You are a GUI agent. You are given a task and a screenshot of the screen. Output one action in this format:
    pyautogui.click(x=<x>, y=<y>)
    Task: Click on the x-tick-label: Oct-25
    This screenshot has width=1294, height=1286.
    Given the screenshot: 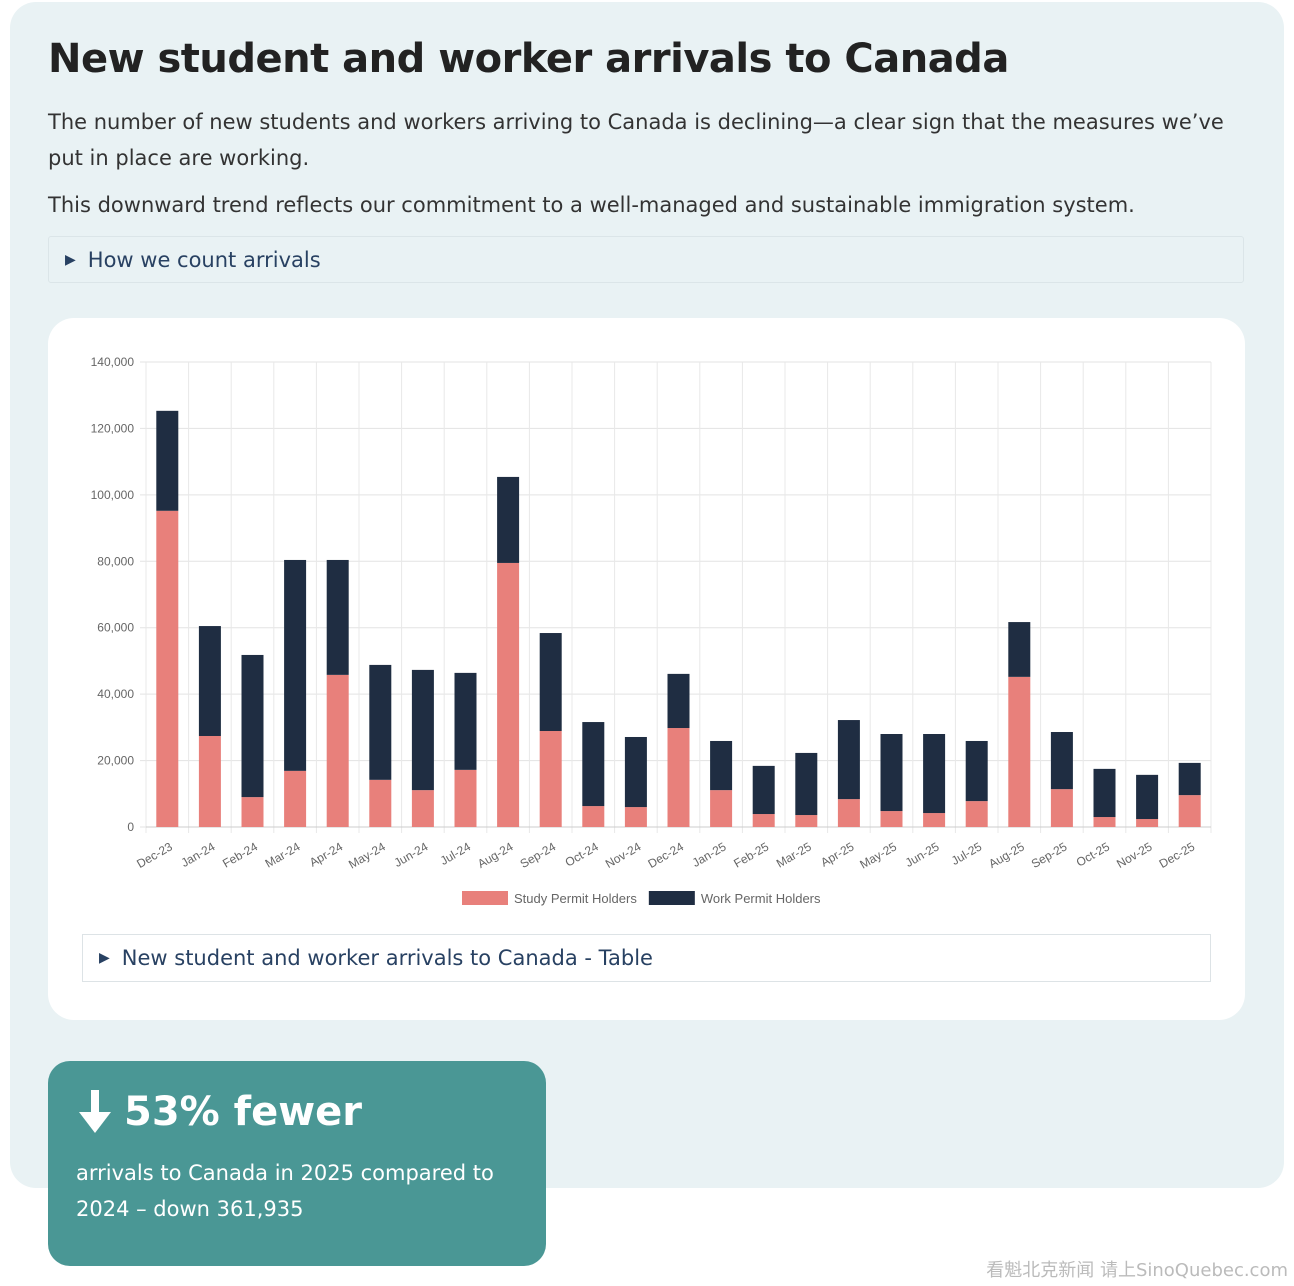 What is the action you would take?
    pyautogui.click(x=1093, y=854)
    